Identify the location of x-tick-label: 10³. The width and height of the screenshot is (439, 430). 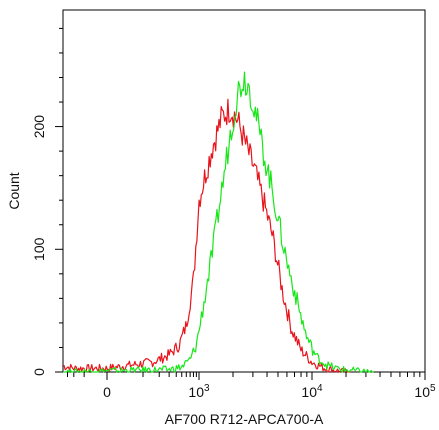
(199, 391).